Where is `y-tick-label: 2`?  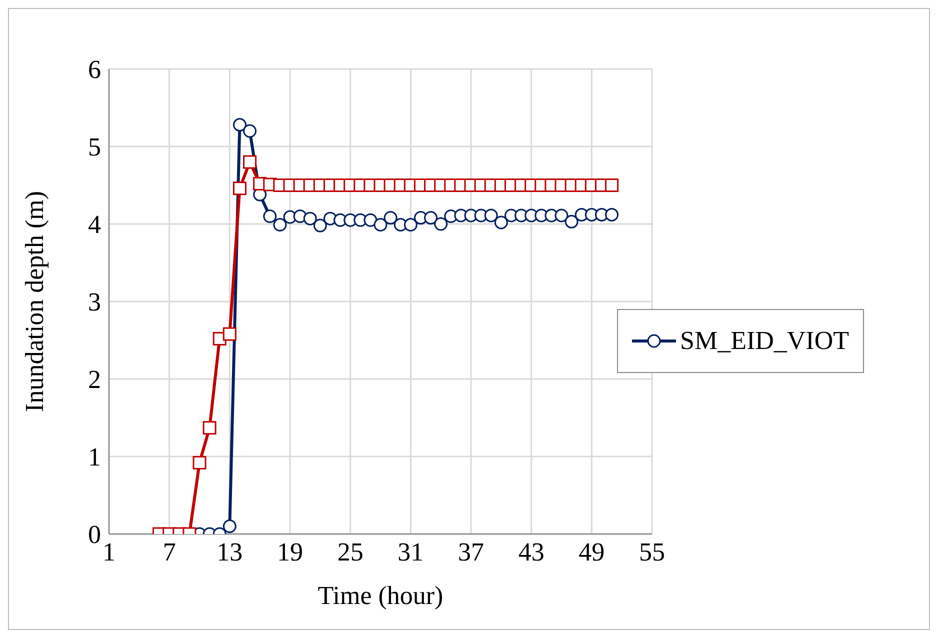 y-tick-label: 2 is located at coordinates (94, 379).